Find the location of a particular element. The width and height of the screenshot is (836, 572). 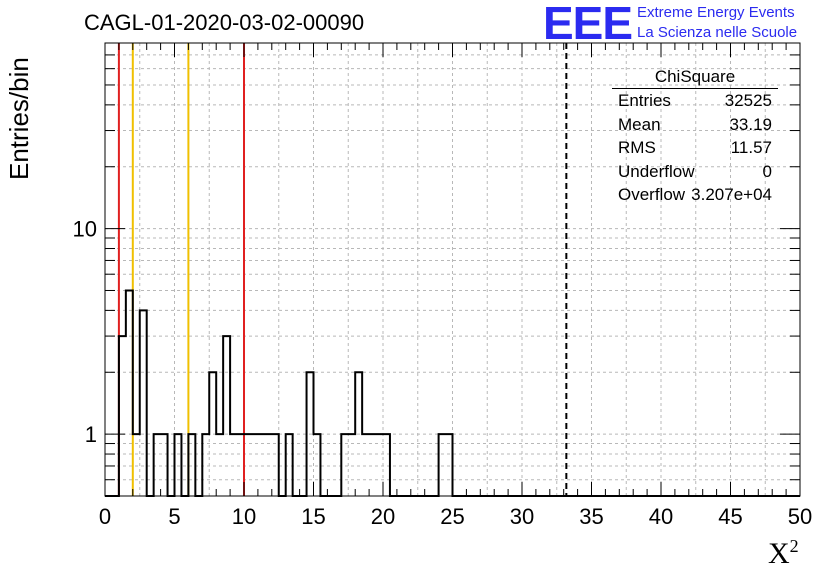

stats-key: Entries is located at coordinates (644, 100).